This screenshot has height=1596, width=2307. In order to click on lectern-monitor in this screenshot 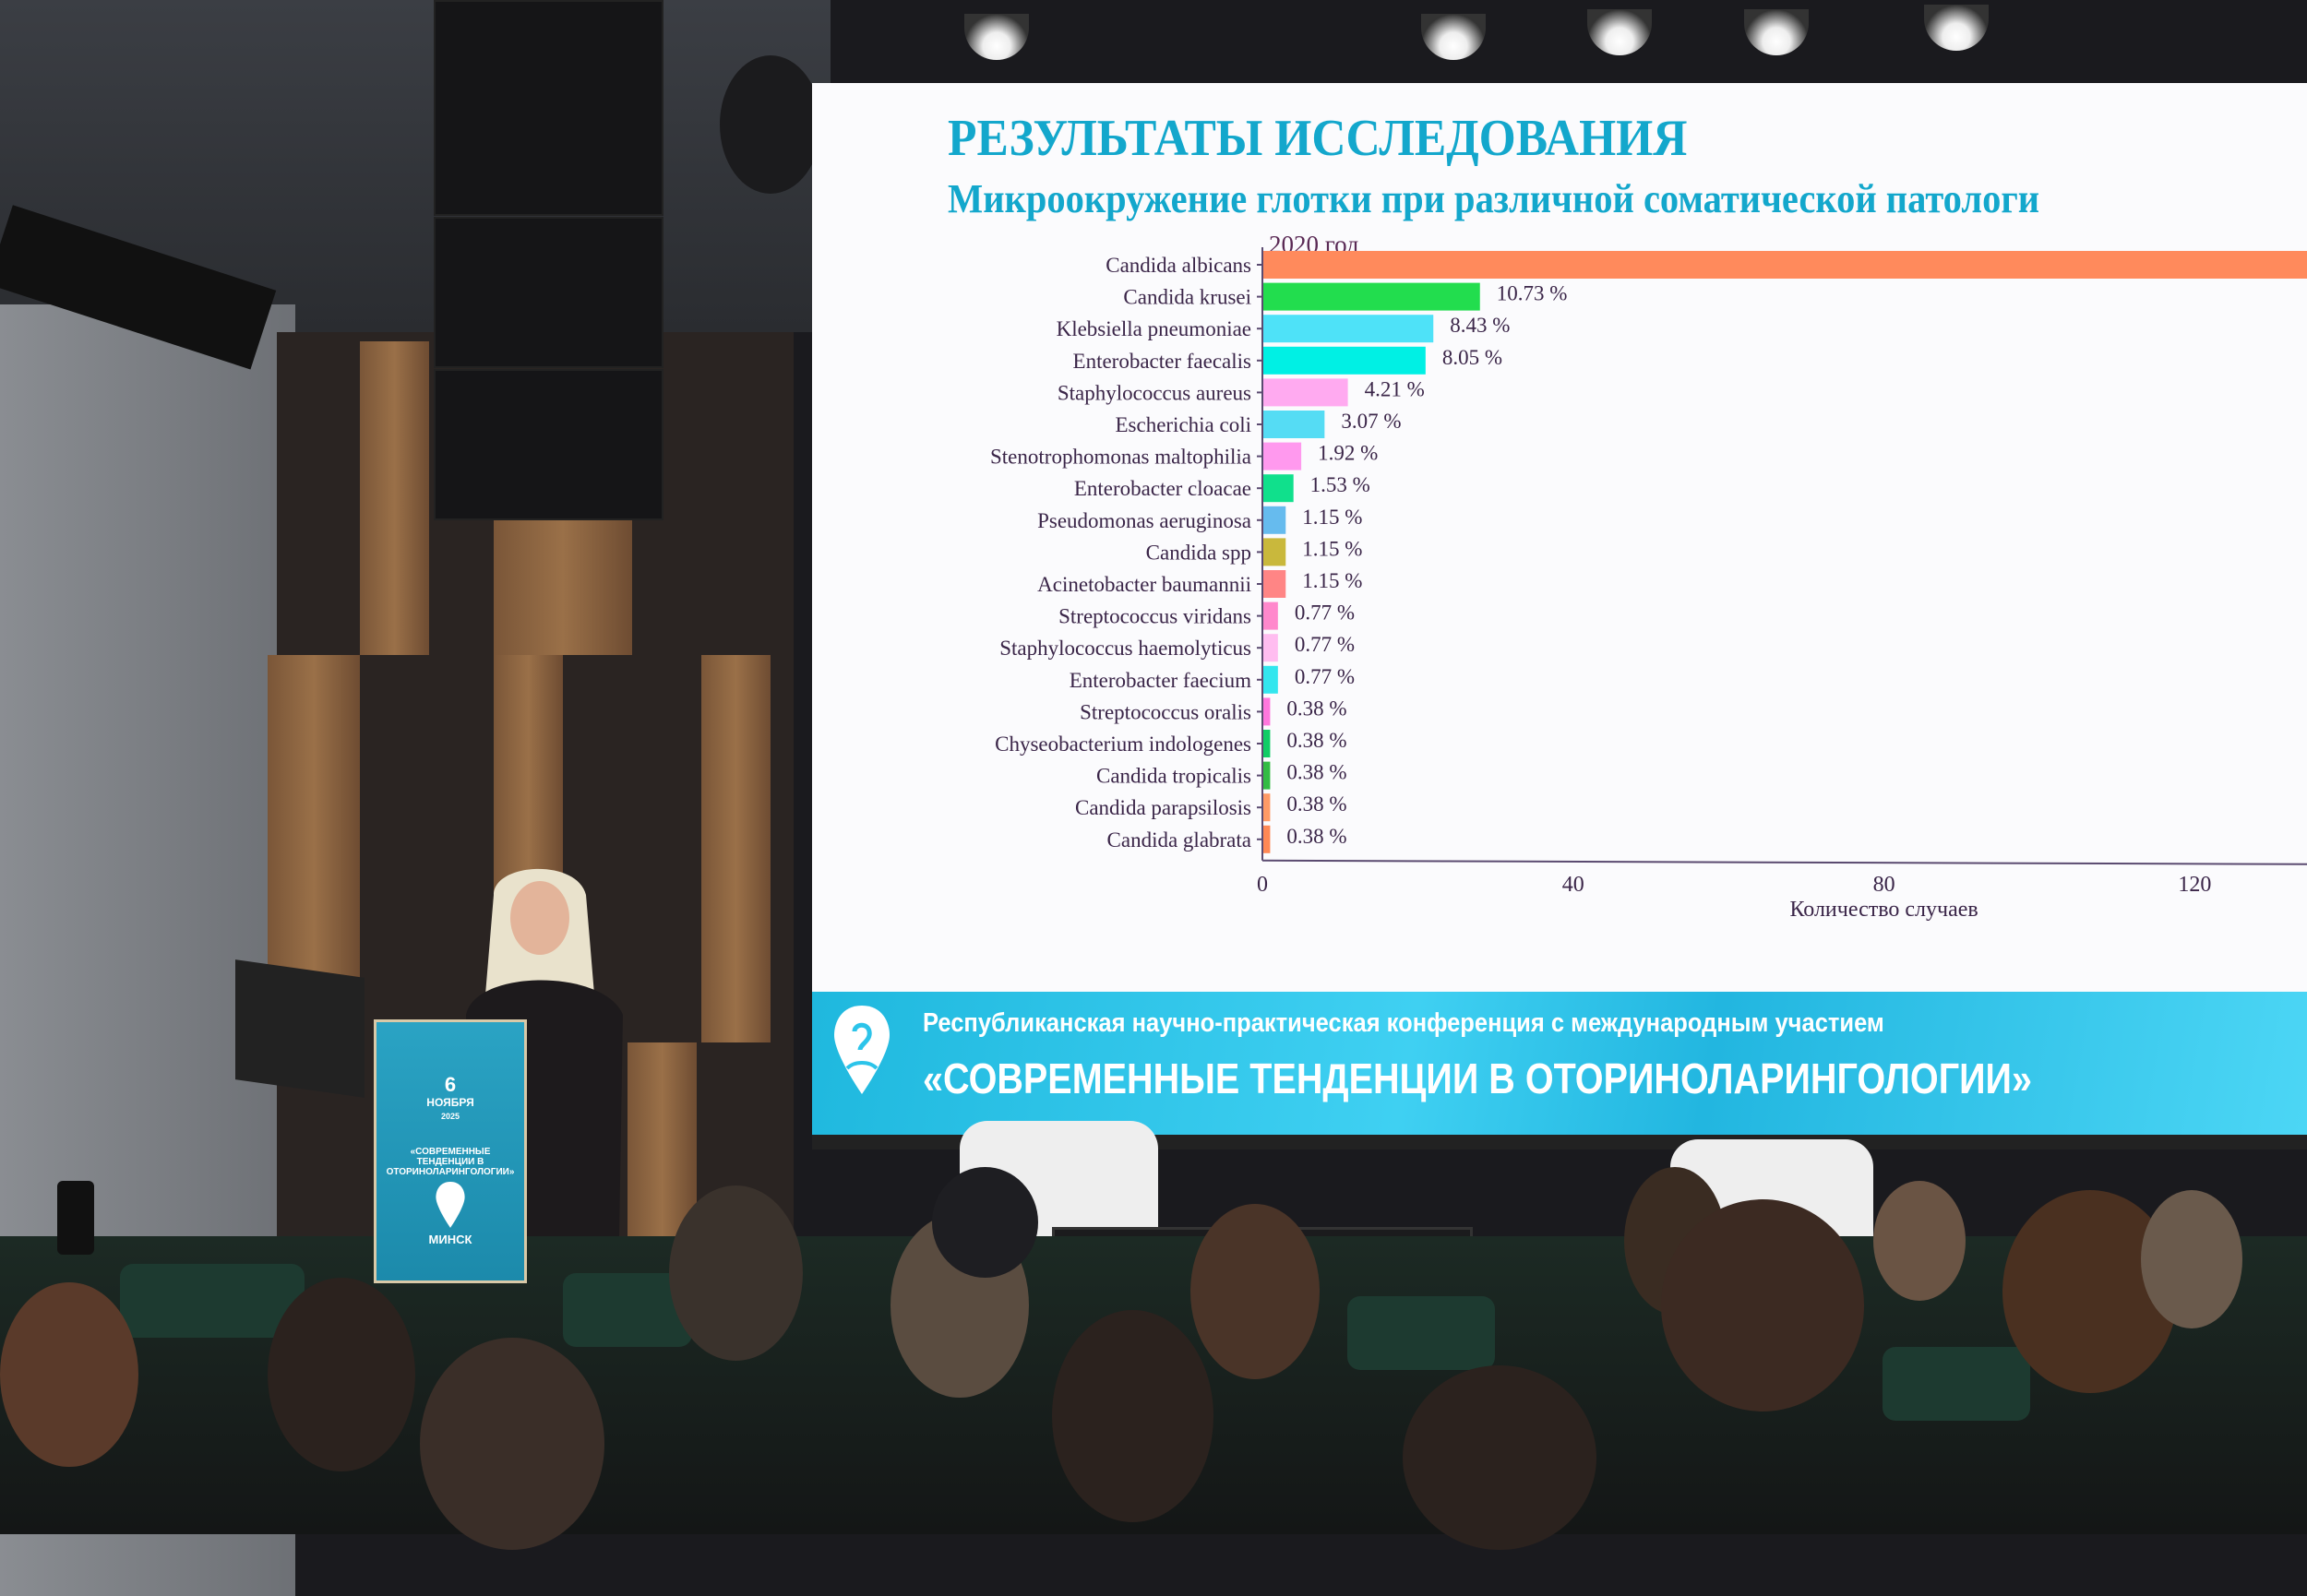, I will do `click(300, 1028)`.